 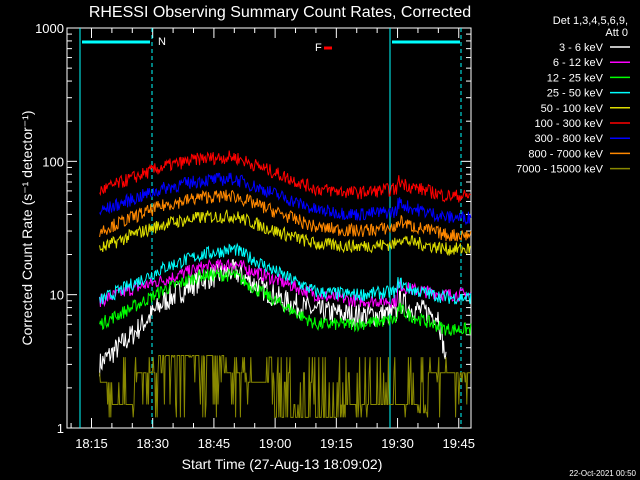 What do you see at coordinates (27, 228) in the screenshot?
I see `y-axis-label: Corrected Count Rate (s⁻¹ detector⁻¹)` at bounding box center [27, 228].